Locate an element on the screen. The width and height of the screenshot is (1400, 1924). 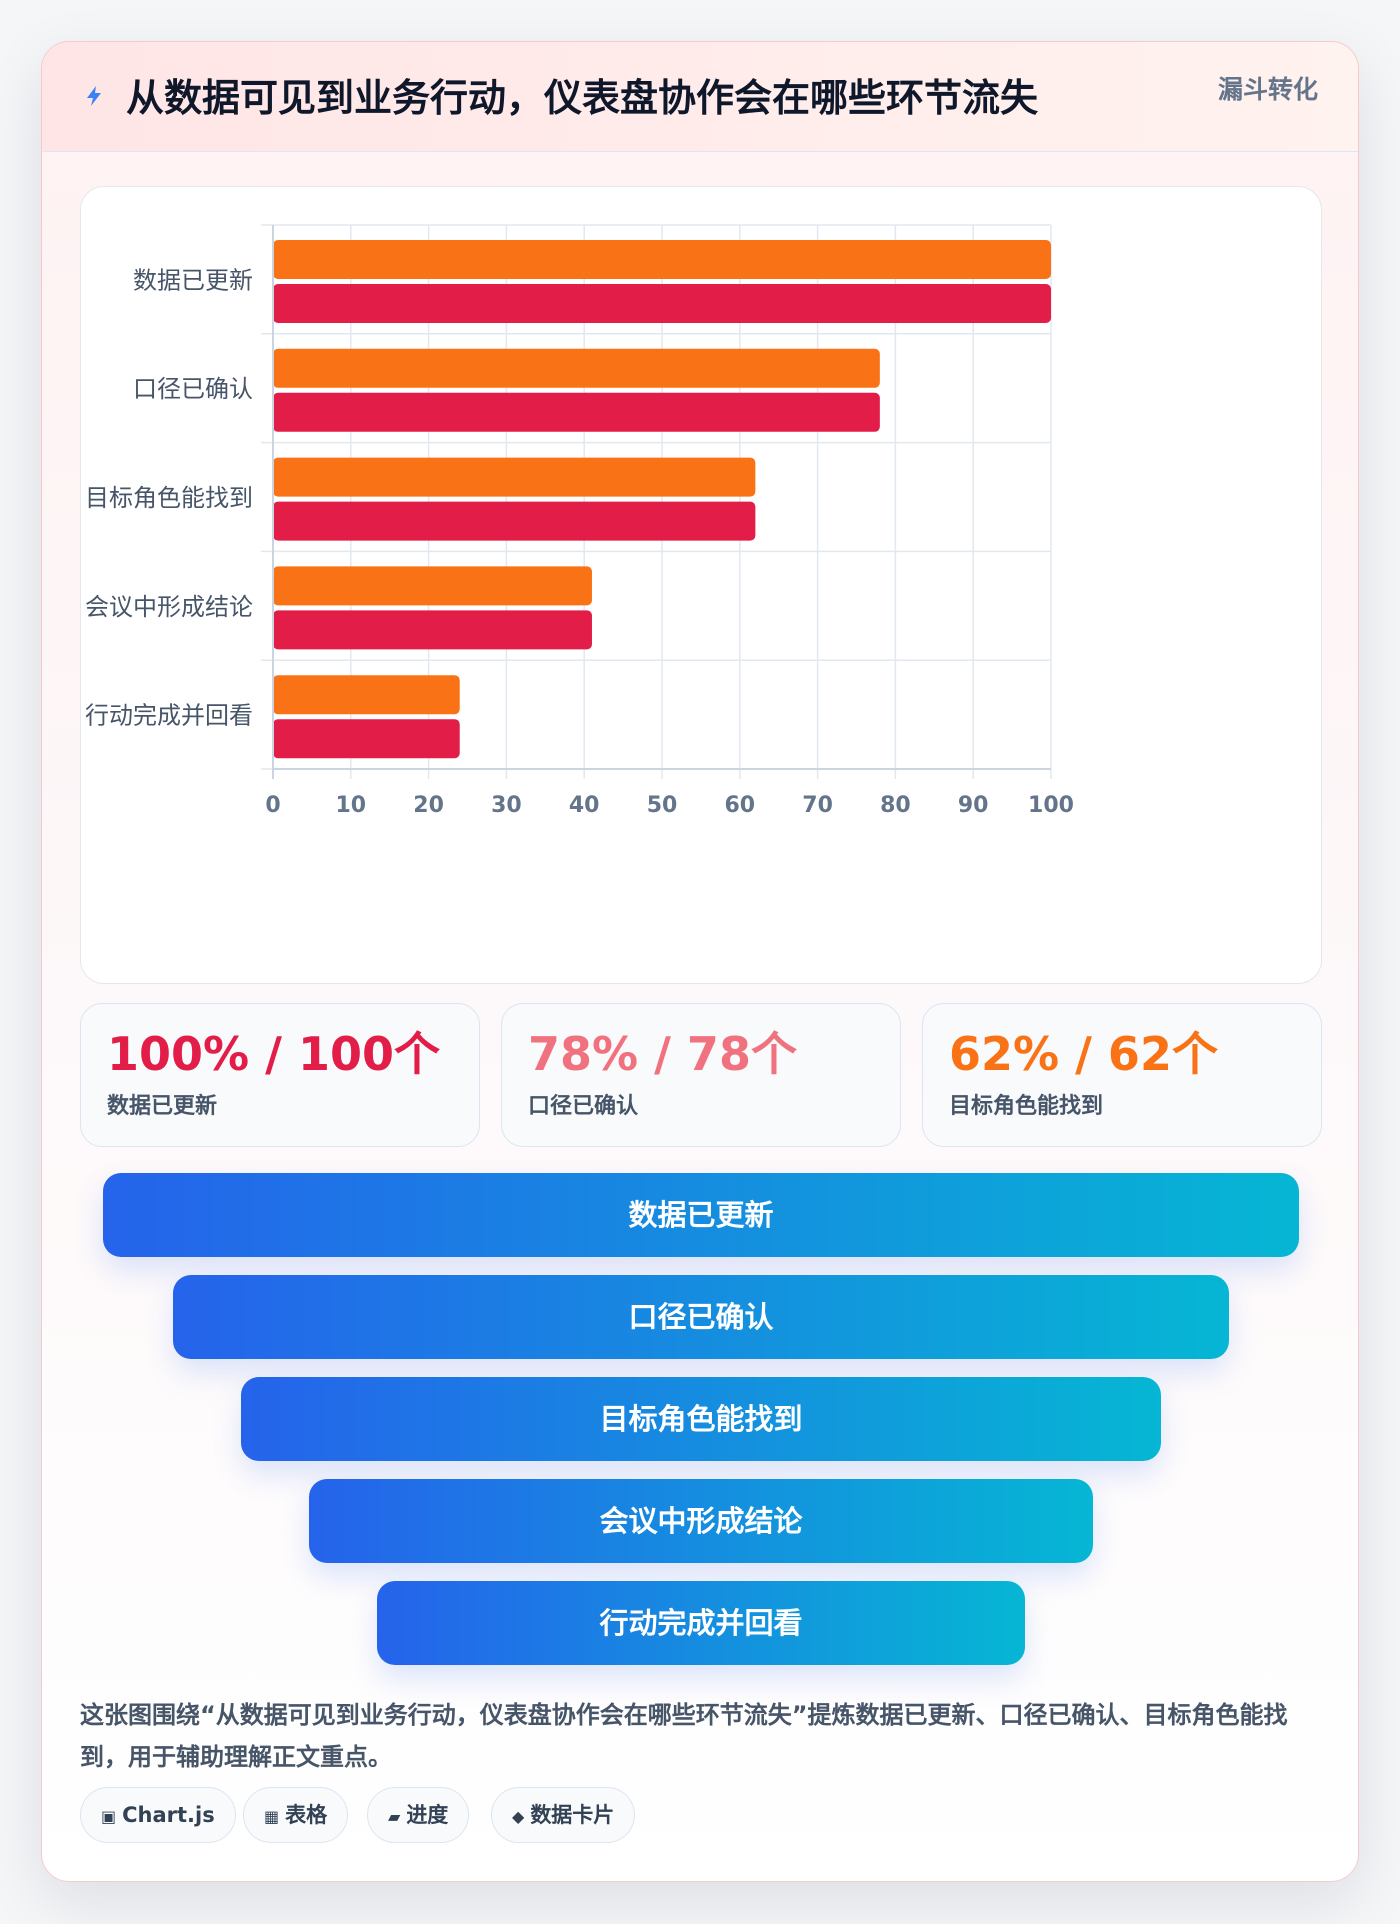
x-tick-label: 80 is located at coordinates (895, 805).